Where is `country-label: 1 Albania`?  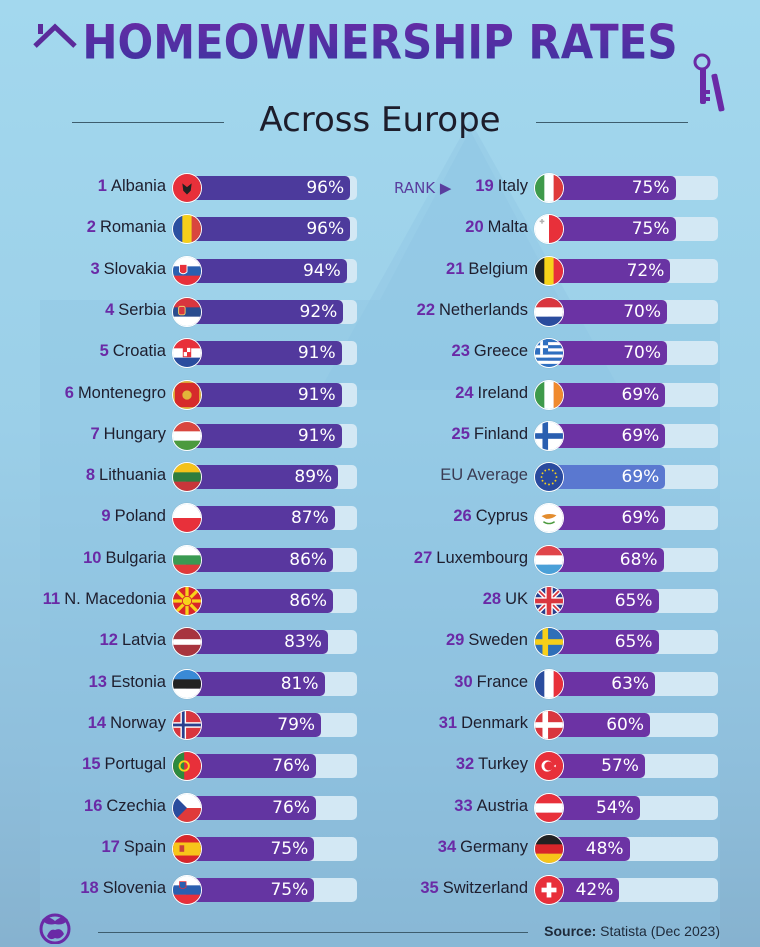
country-label: 1 Albania is located at coordinates (132, 186).